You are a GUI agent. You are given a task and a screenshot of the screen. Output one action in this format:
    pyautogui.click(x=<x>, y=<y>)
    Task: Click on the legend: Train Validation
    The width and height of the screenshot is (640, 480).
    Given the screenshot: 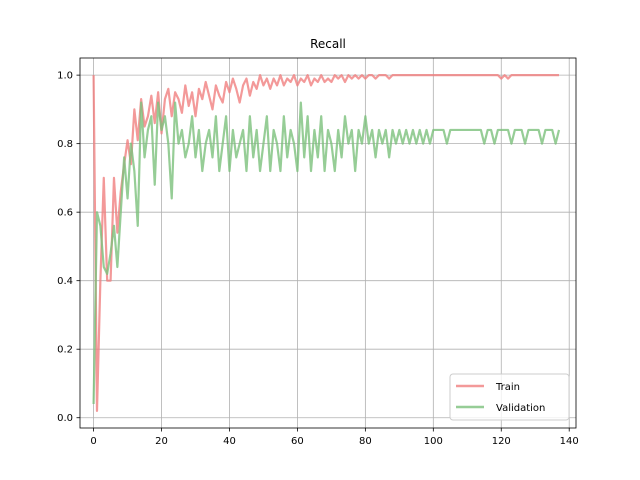 What is the action you would take?
    pyautogui.click(x=509, y=397)
    